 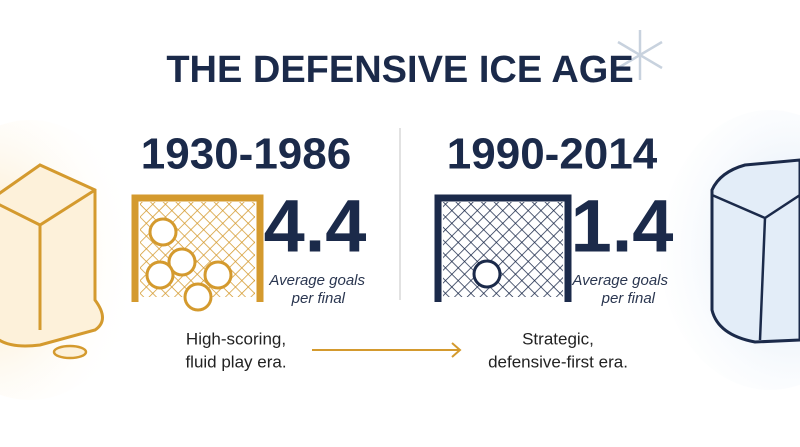 I want to click on era-period: 1990-2014, so click(x=552, y=154).